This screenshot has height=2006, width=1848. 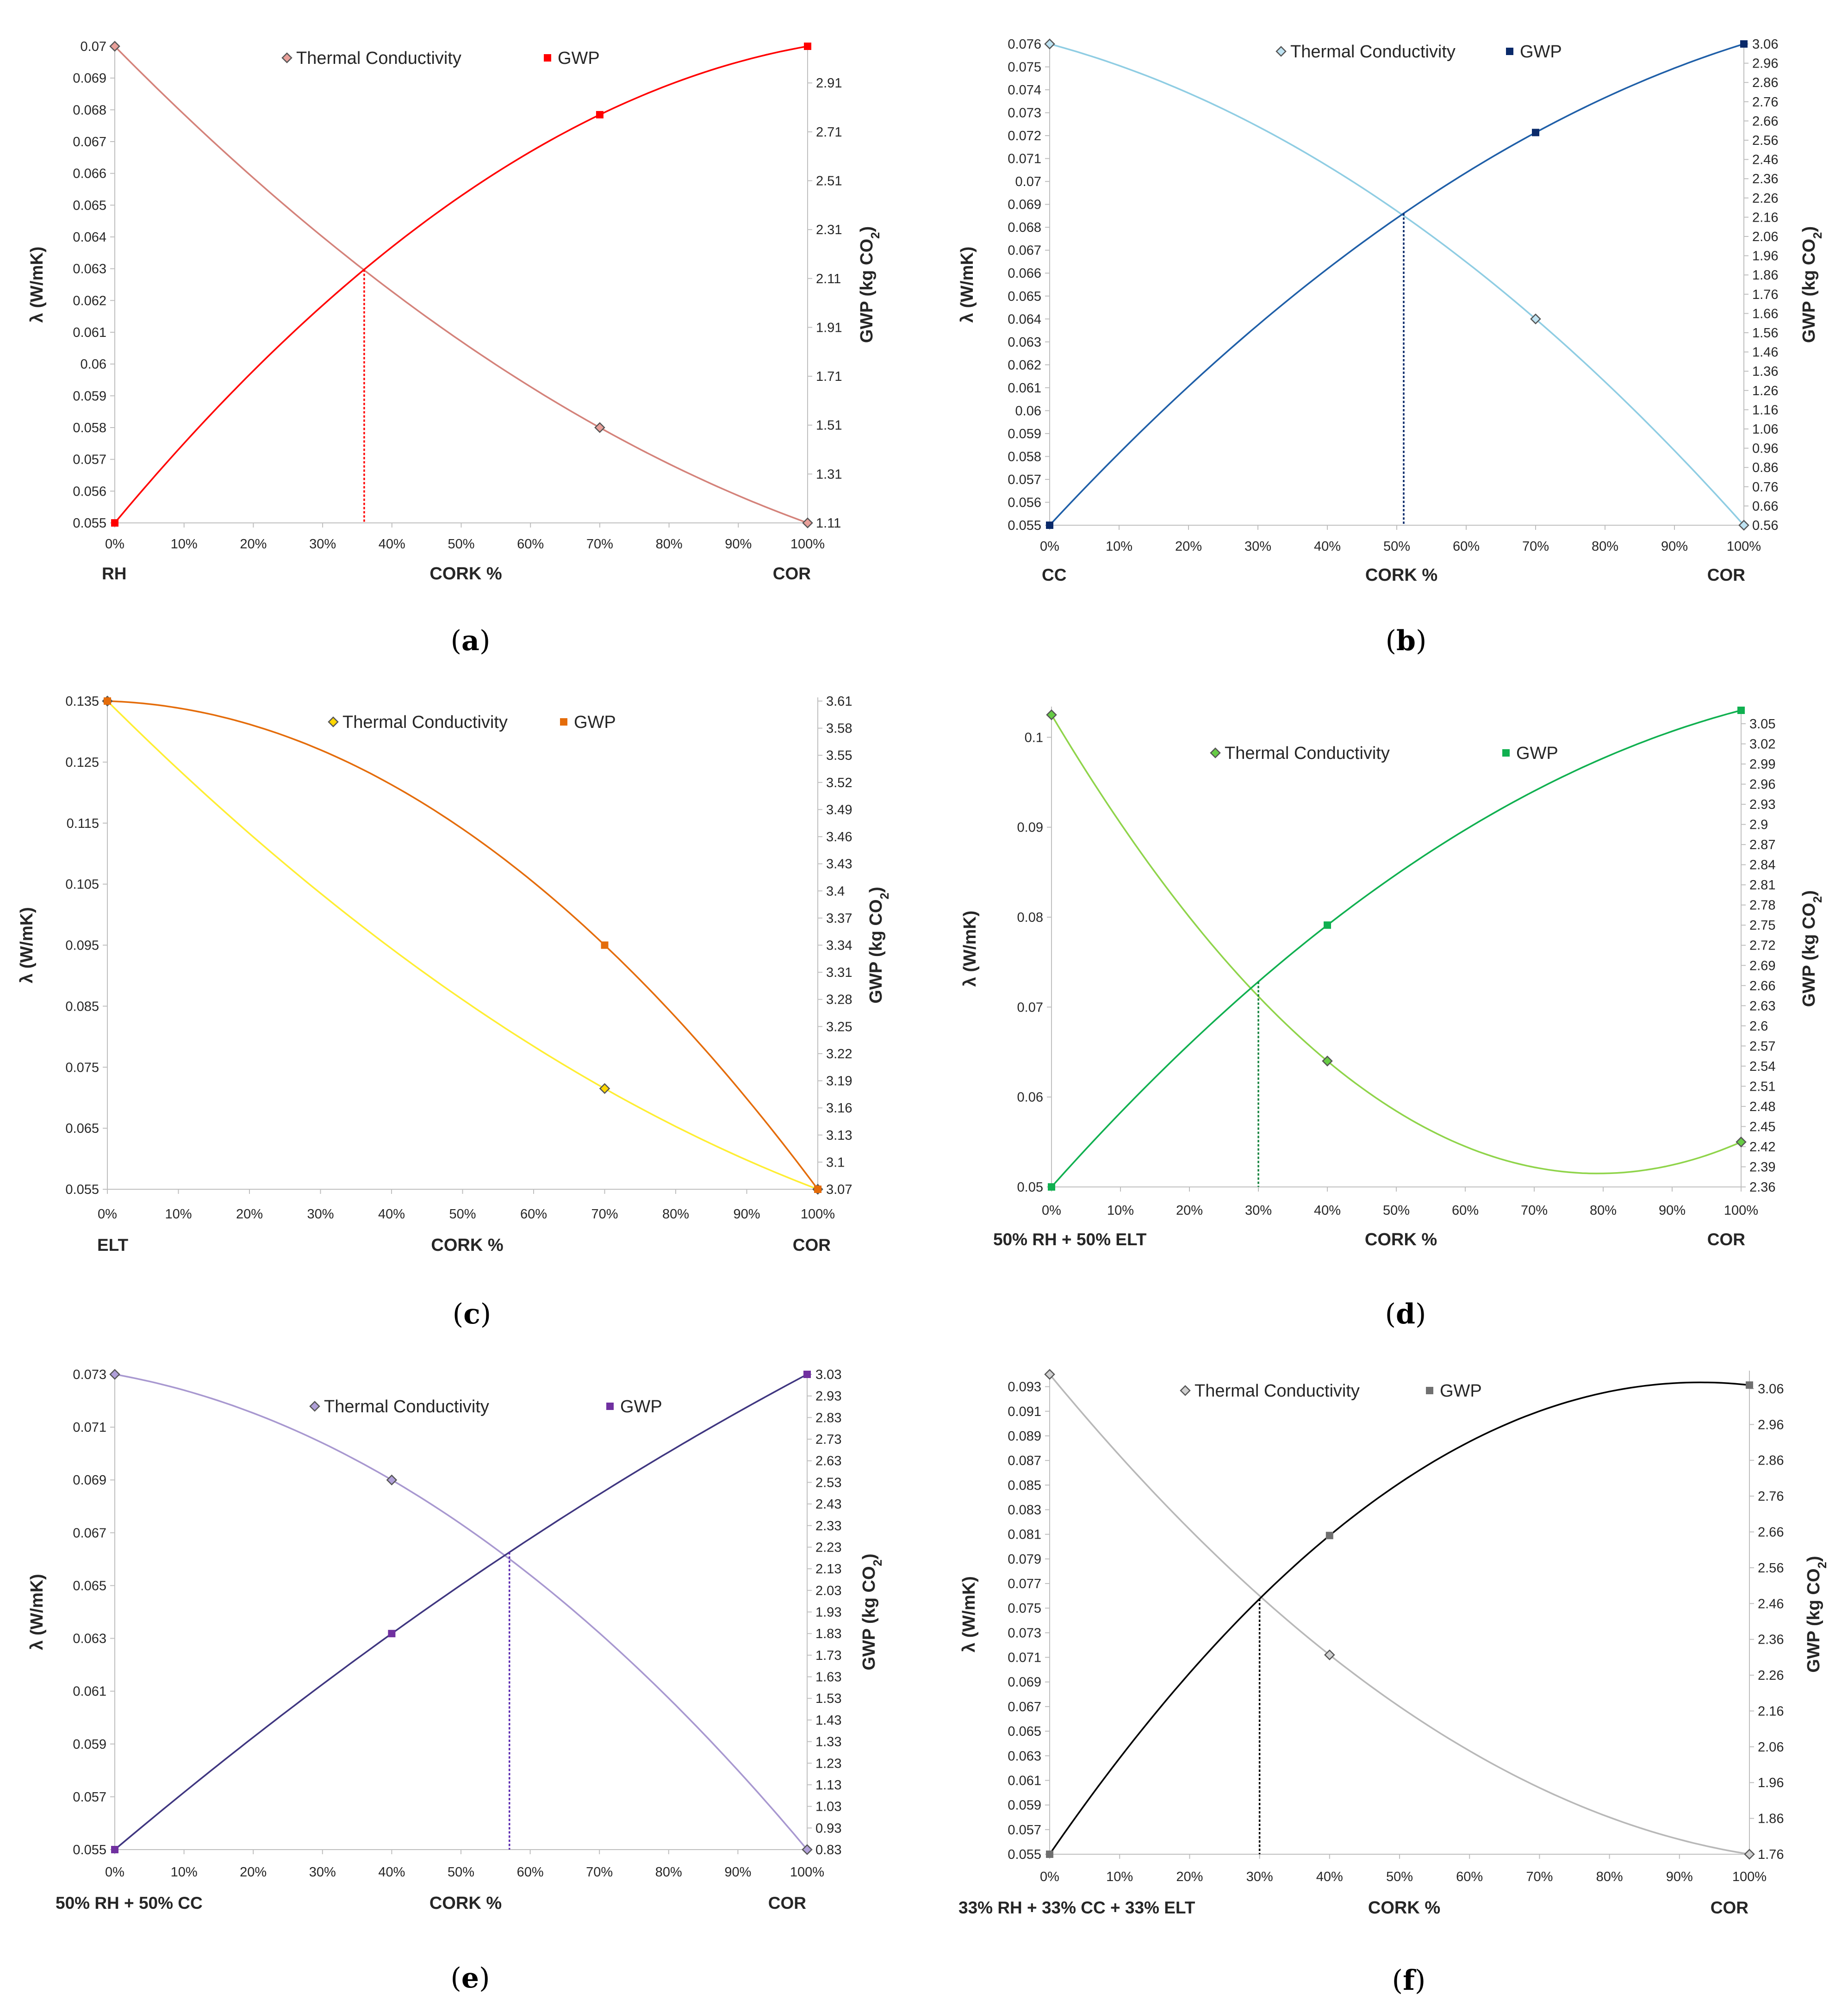 What do you see at coordinates (1765, 256) in the screenshot?
I see `right-tick-label: 1.96` at bounding box center [1765, 256].